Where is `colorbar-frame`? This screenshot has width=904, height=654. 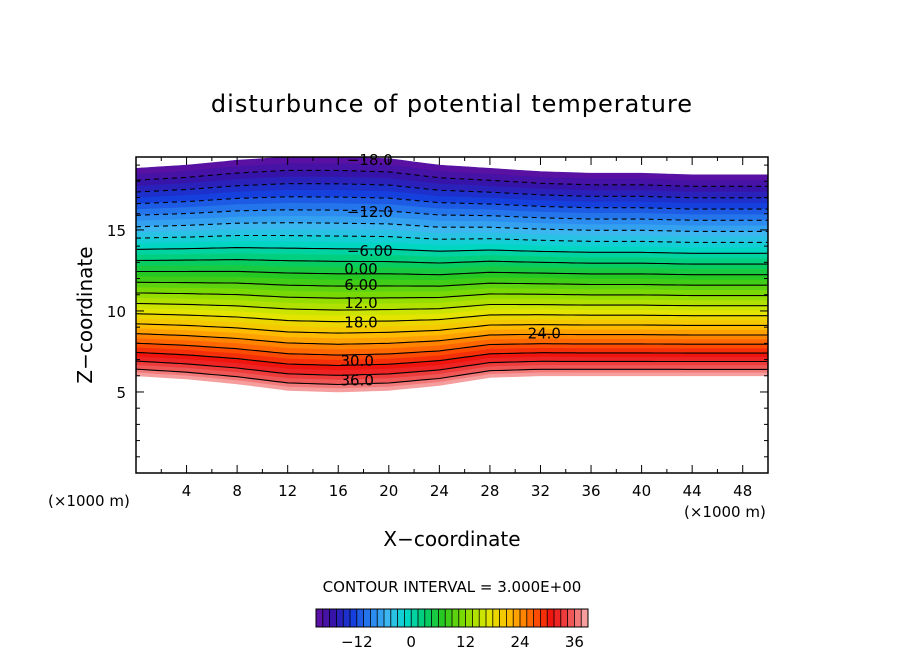
colorbar-frame is located at coordinates (452, 618).